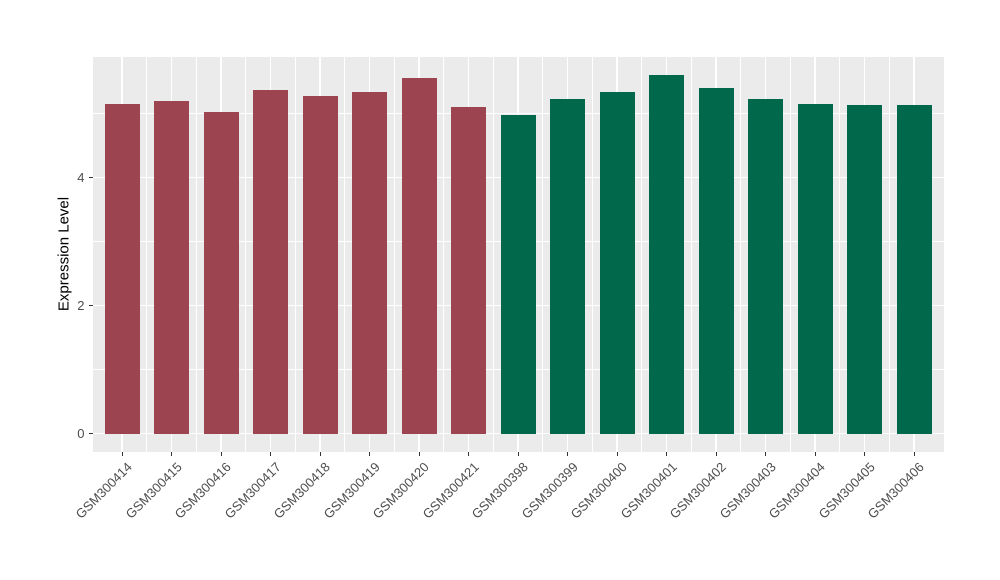 The image size is (1000, 580). What do you see at coordinates (648, 490) in the screenshot?
I see `x-tick-label: GSM300401` at bounding box center [648, 490].